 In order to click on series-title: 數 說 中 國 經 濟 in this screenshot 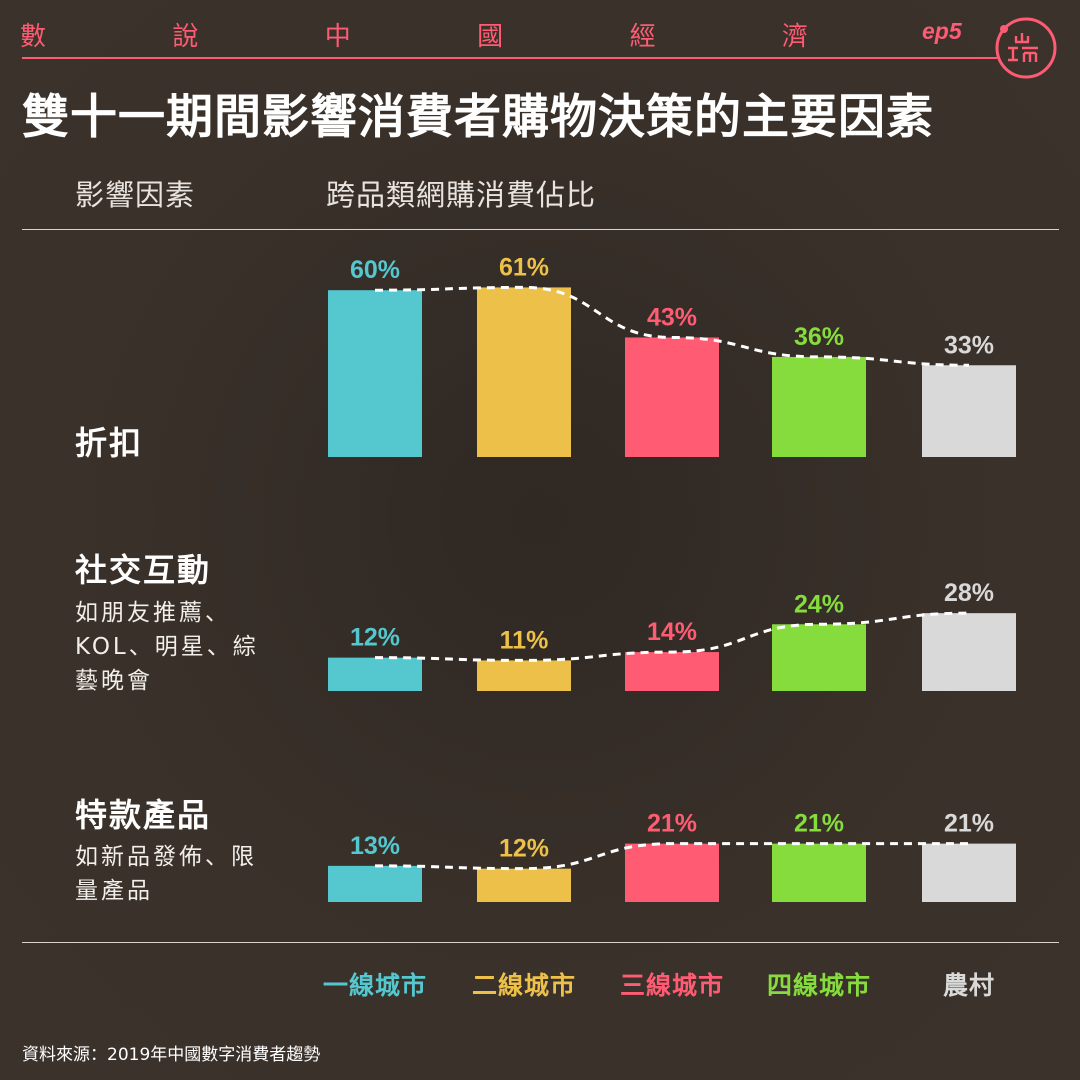, I will do `click(415, 34)`.